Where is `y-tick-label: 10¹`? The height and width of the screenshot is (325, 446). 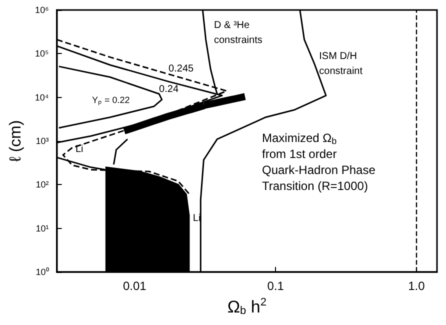 y-tick-label: 10¹ is located at coordinates (42, 228).